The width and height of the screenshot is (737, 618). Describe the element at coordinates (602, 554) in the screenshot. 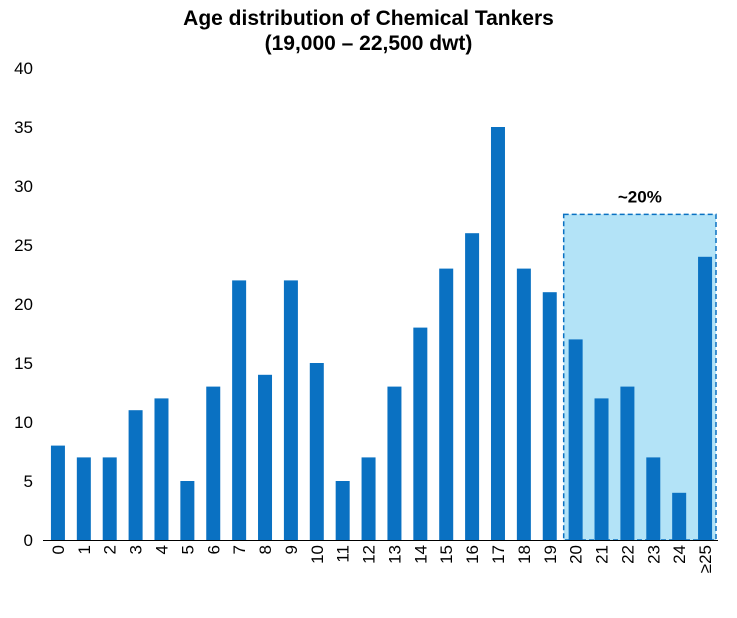

I see `x-tick-label: 21` at that location.